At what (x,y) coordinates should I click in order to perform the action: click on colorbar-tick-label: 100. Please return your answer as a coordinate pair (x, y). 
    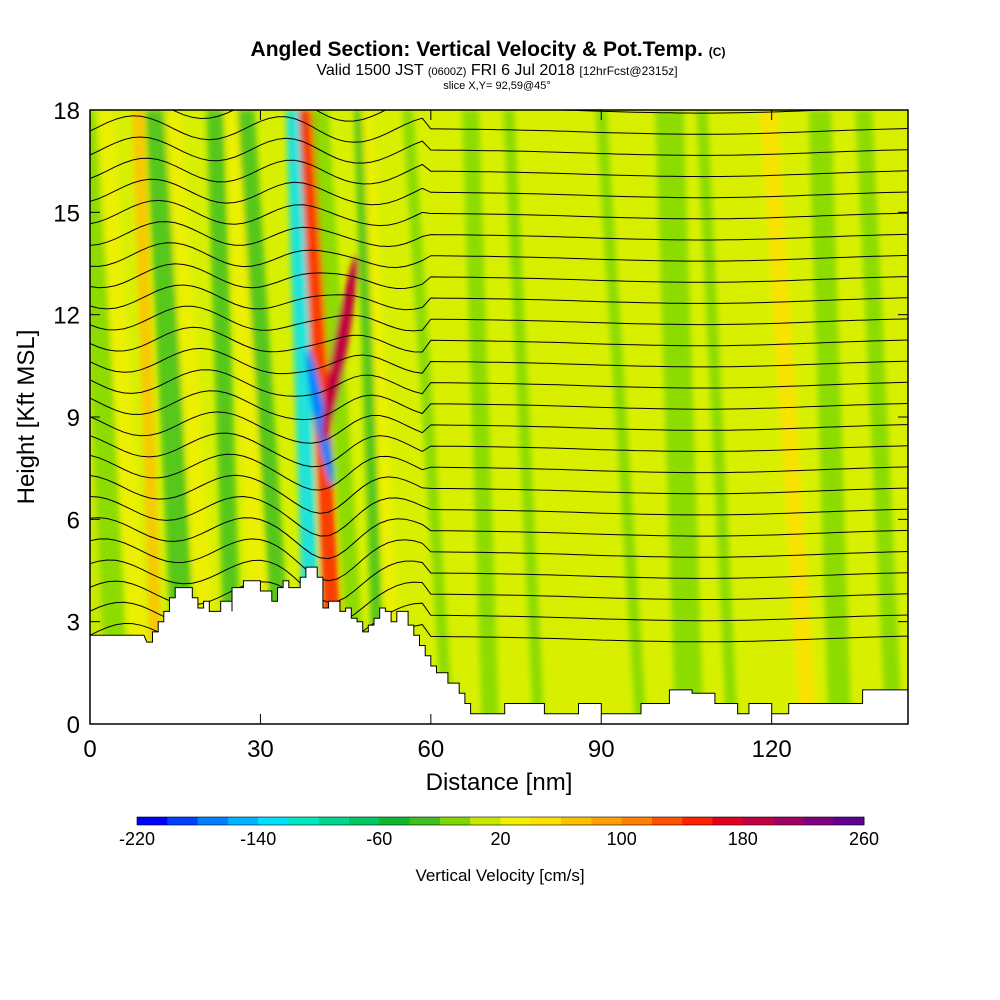
    Looking at the image, I should click on (622, 839).